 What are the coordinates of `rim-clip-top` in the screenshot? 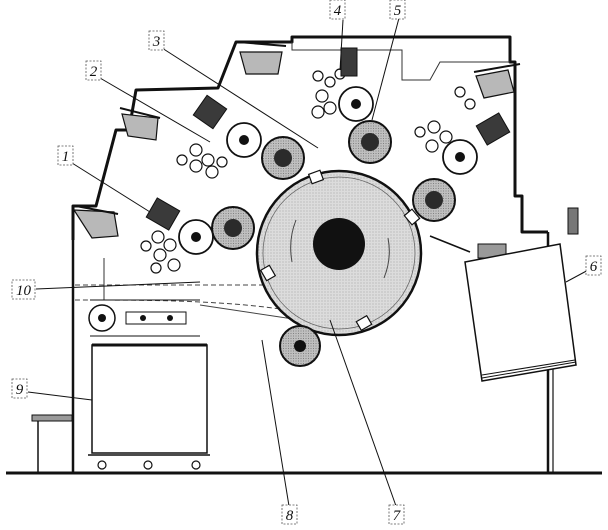 It's located at (316, 177).